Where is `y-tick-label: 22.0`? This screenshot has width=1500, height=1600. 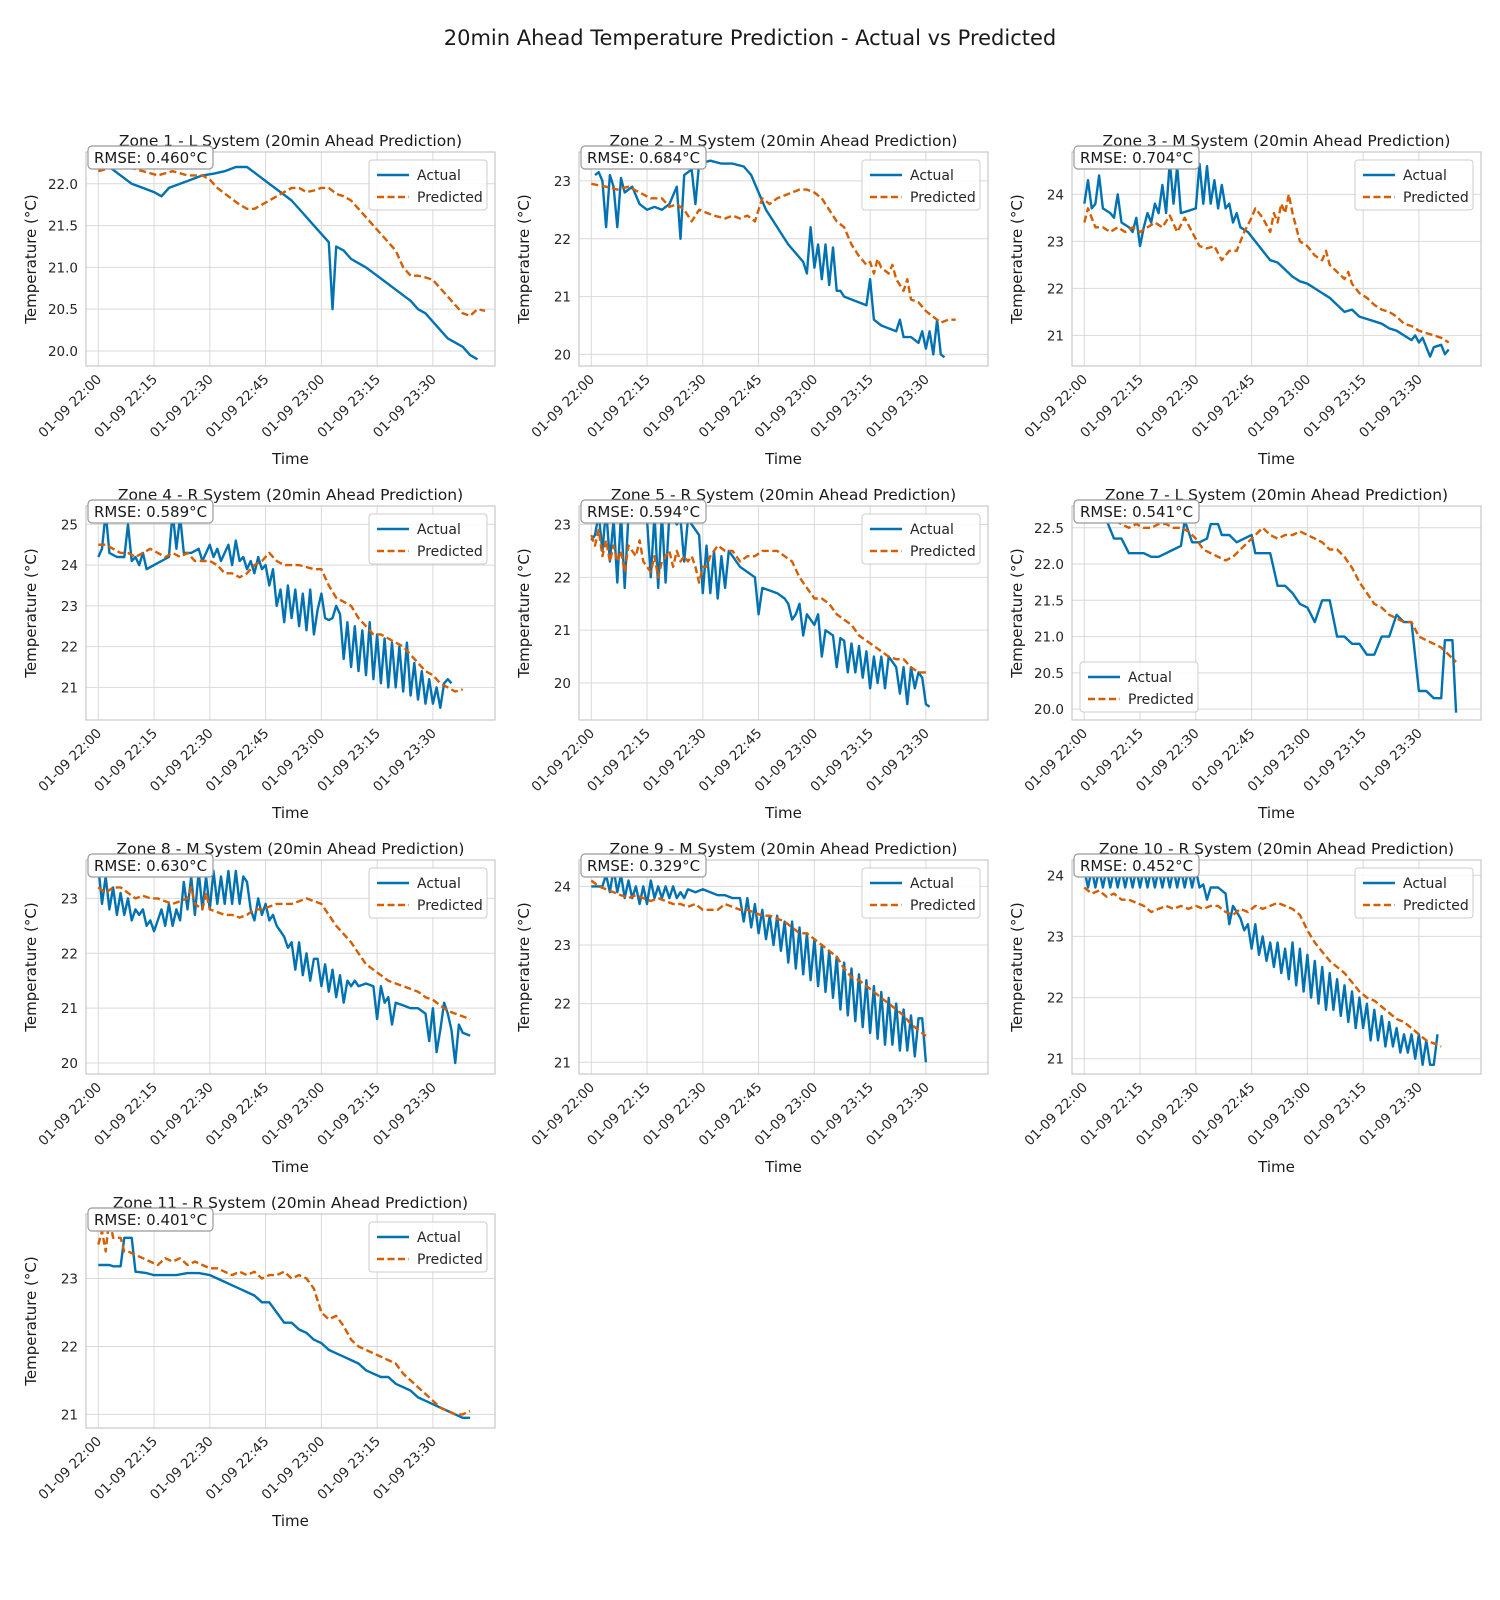
y-tick-label: 22.0 is located at coordinates (63, 185).